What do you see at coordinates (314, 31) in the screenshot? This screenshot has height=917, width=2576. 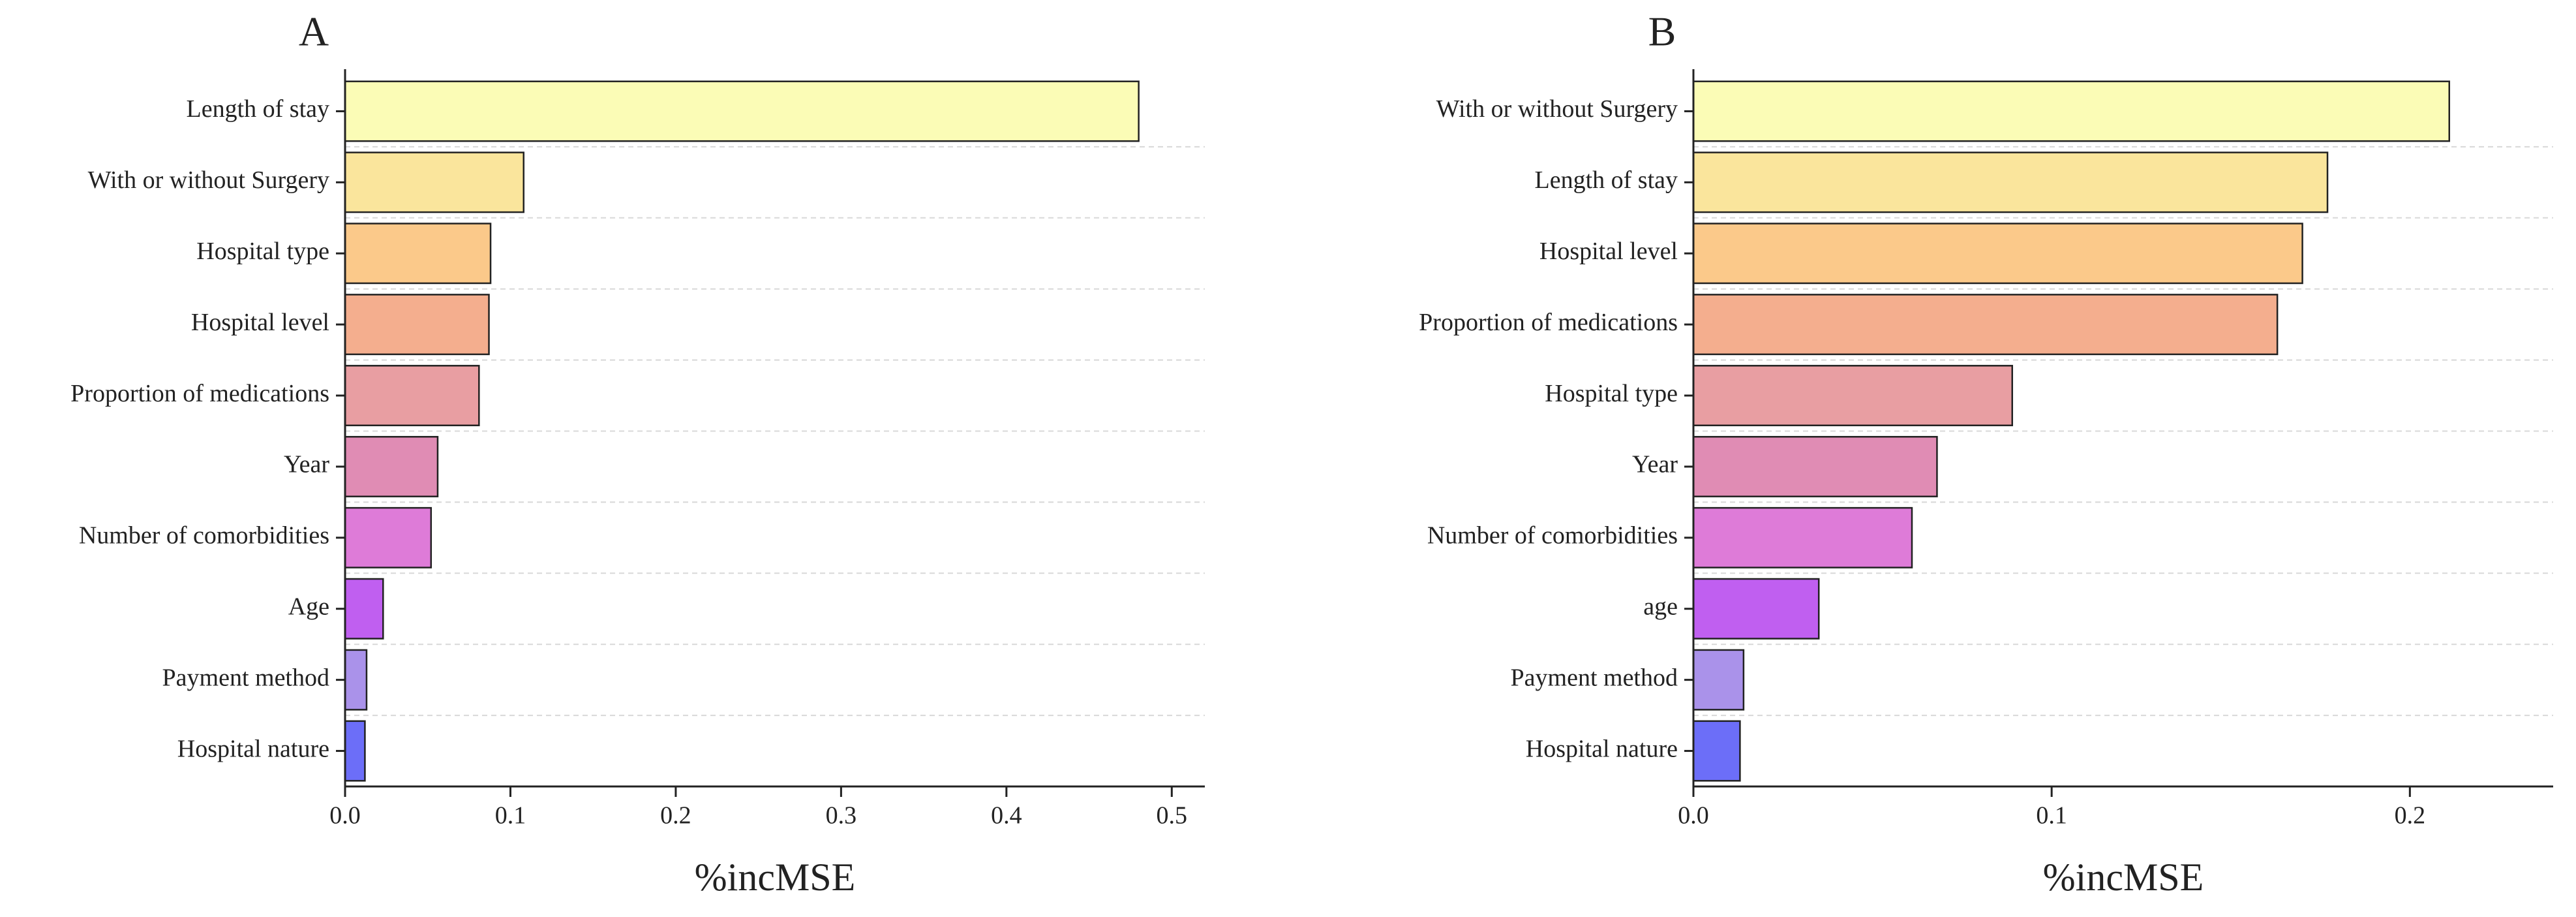 I see `chart-title: A` at bounding box center [314, 31].